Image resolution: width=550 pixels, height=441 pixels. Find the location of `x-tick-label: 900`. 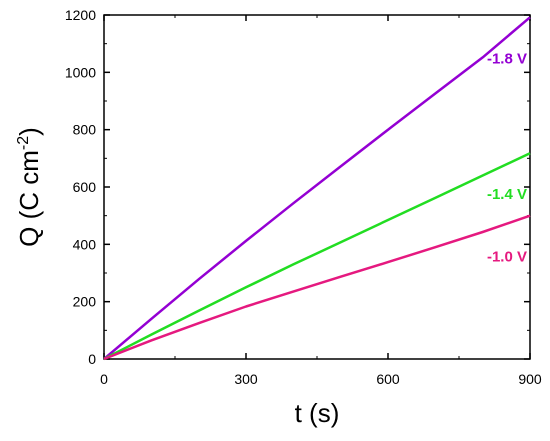

x-tick-label: 900 is located at coordinates (530, 379).